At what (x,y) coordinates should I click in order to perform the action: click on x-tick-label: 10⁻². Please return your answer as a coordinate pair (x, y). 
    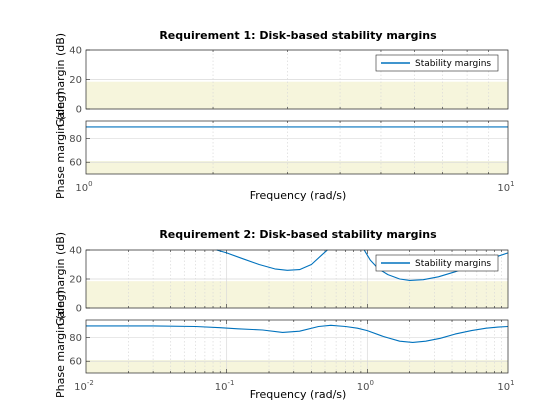
    Looking at the image, I should click on (84, 386).